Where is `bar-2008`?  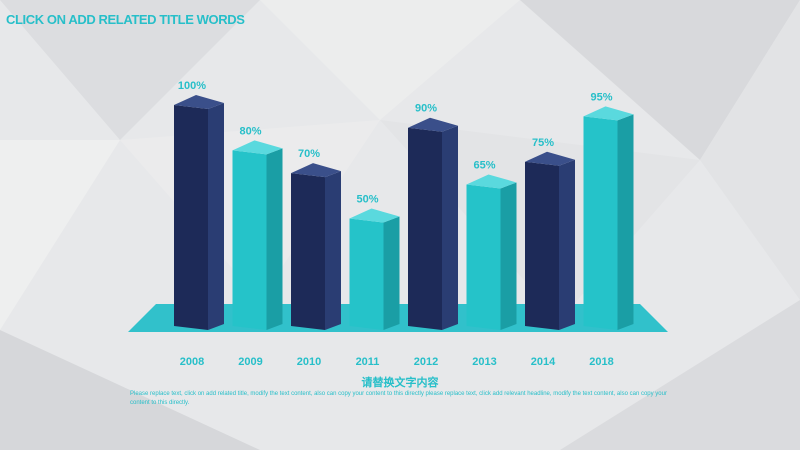
bar-2008 is located at coordinates (199, 212).